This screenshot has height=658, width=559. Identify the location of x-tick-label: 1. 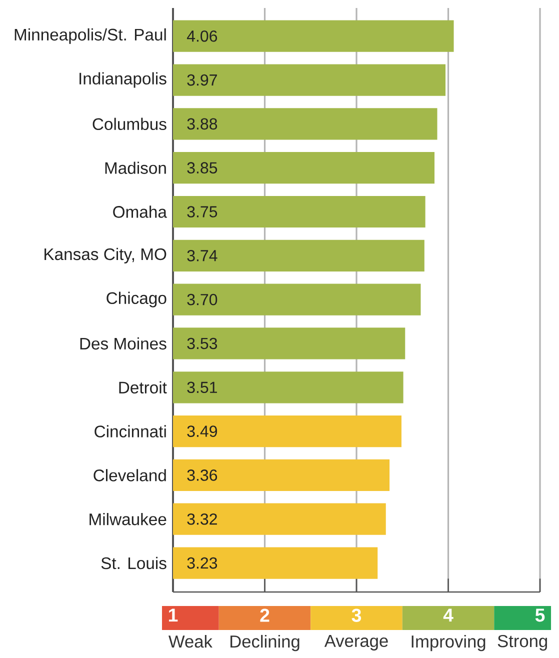
(173, 615).